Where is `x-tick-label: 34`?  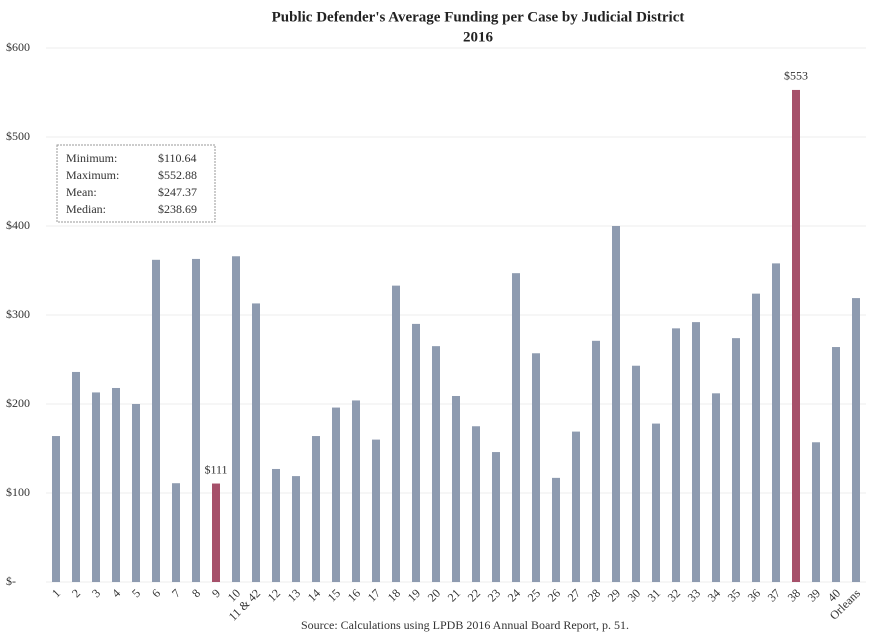 x-tick-label: 34 is located at coordinates (714, 595).